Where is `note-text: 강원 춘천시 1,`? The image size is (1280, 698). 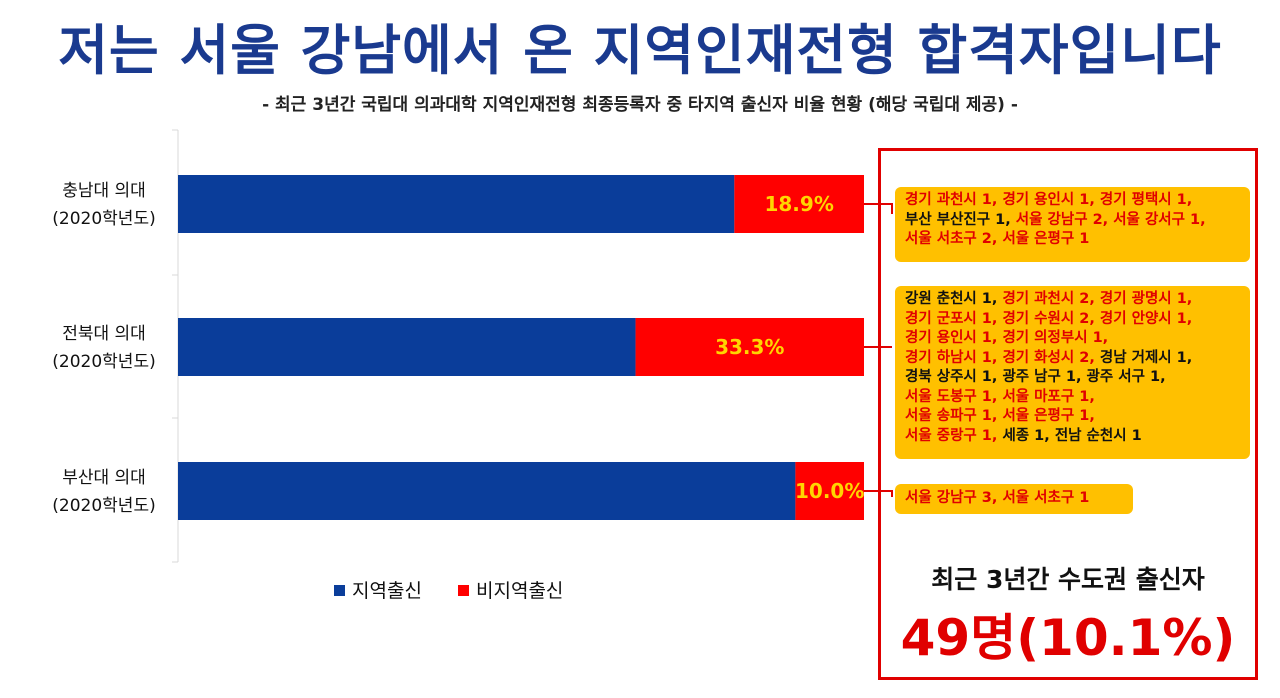
note-text: 강원 춘천시 1, is located at coordinates (954, 299).